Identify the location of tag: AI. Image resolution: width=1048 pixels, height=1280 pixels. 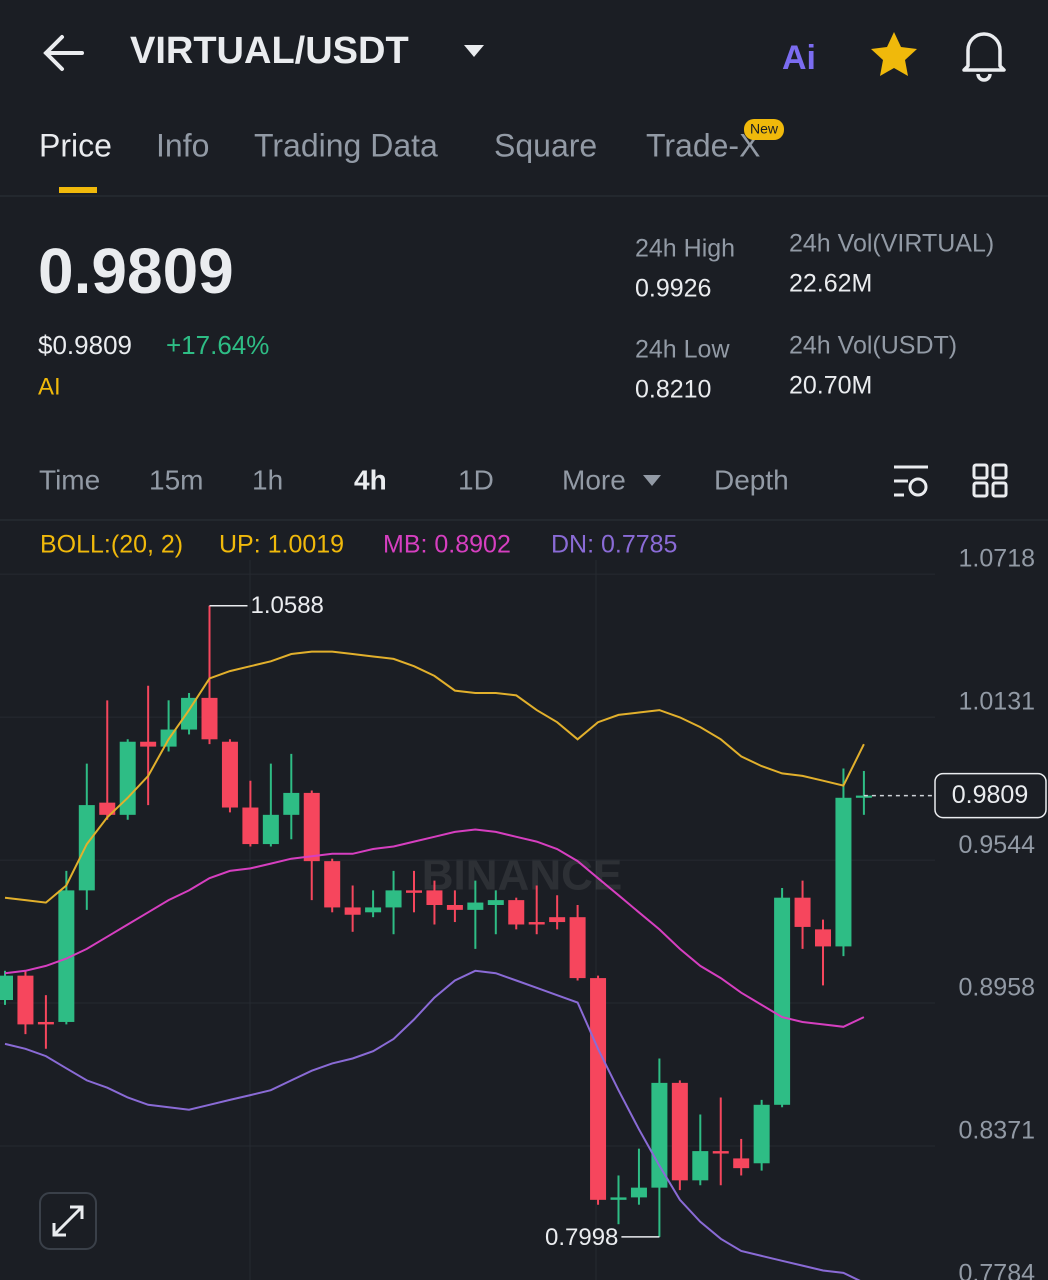
(49, 386).